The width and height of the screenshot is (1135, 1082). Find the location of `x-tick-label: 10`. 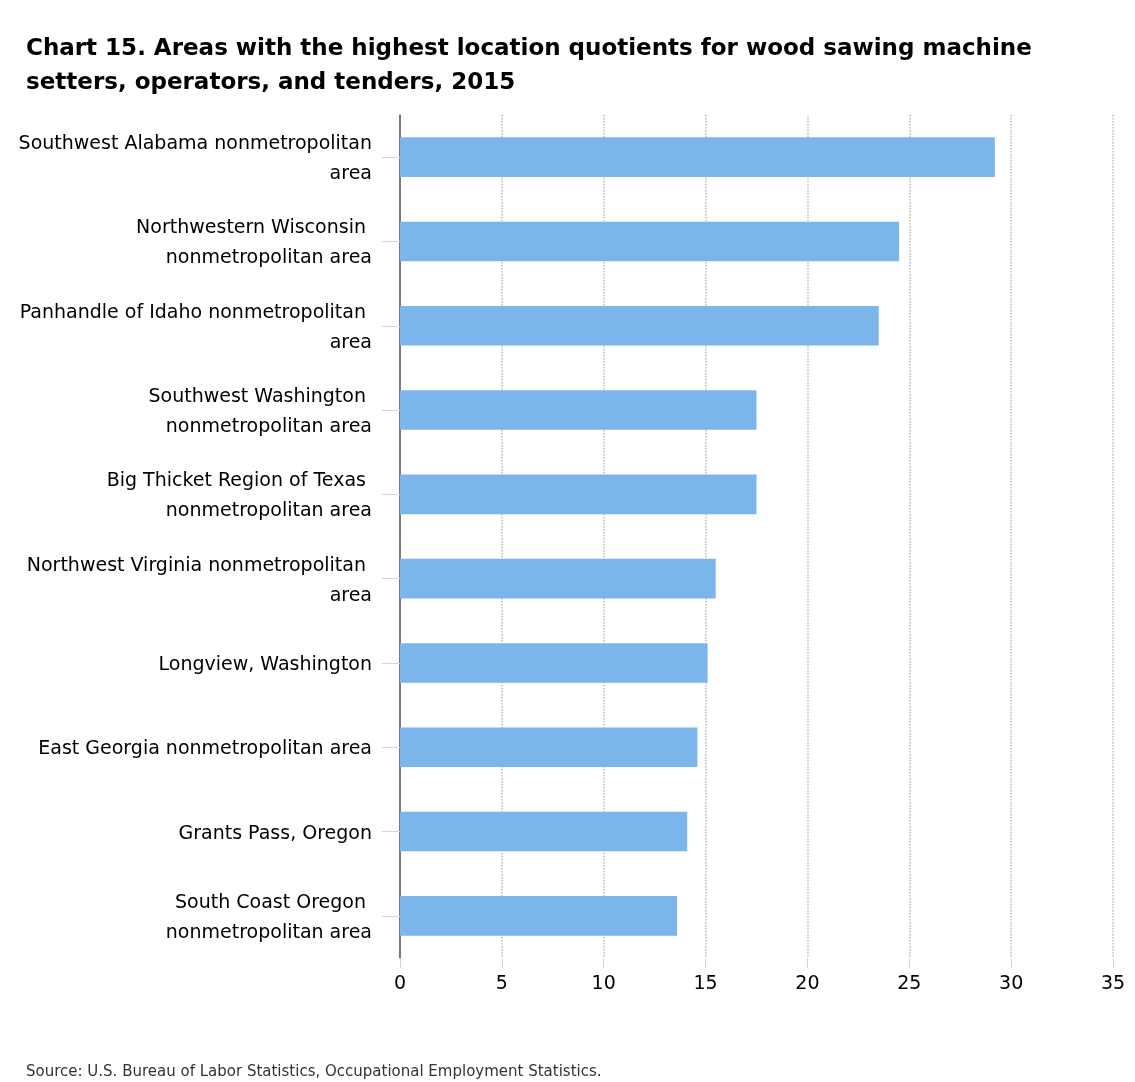

x-tick-label: 10 is located at coordinates (603, 981).